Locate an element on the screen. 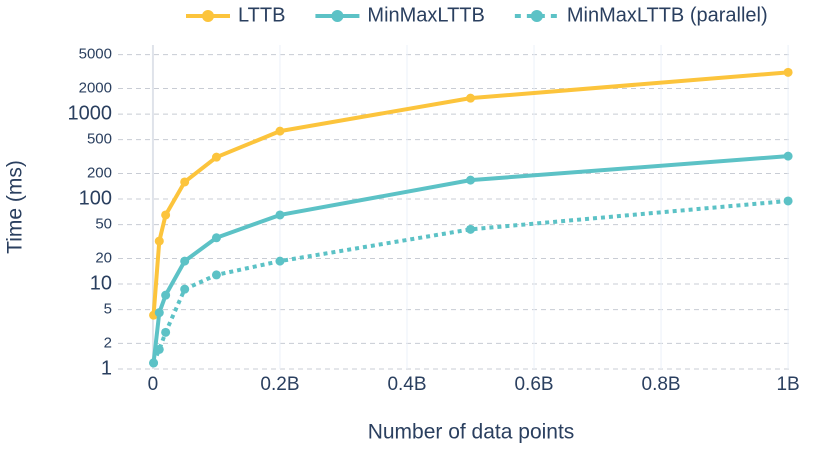 This screenshot has height=449, width=830. x-tick-label: 0.4B is located at coordinates (406, 384).